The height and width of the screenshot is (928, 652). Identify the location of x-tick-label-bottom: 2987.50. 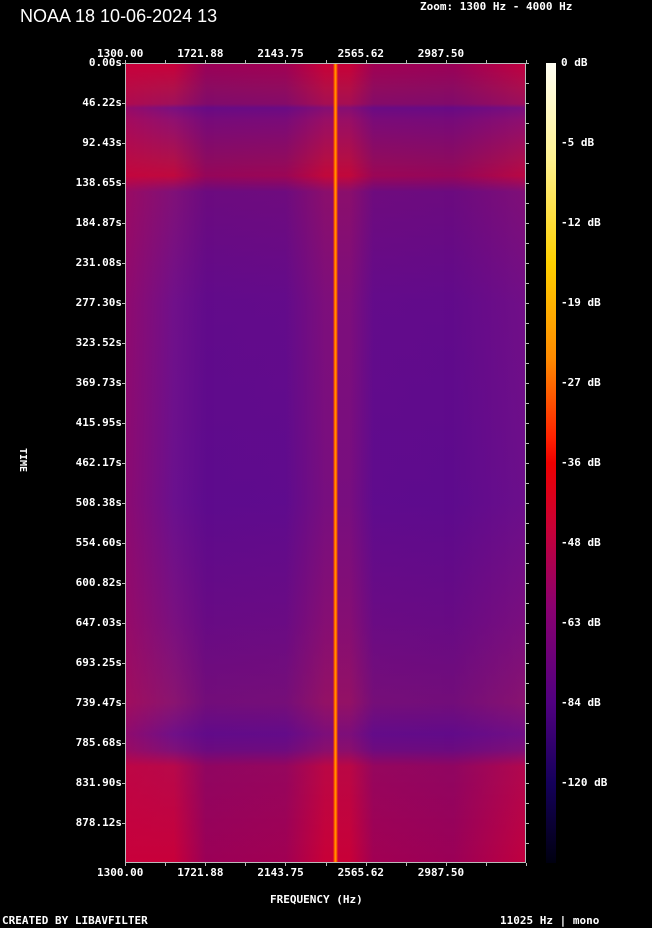
(441, 872).